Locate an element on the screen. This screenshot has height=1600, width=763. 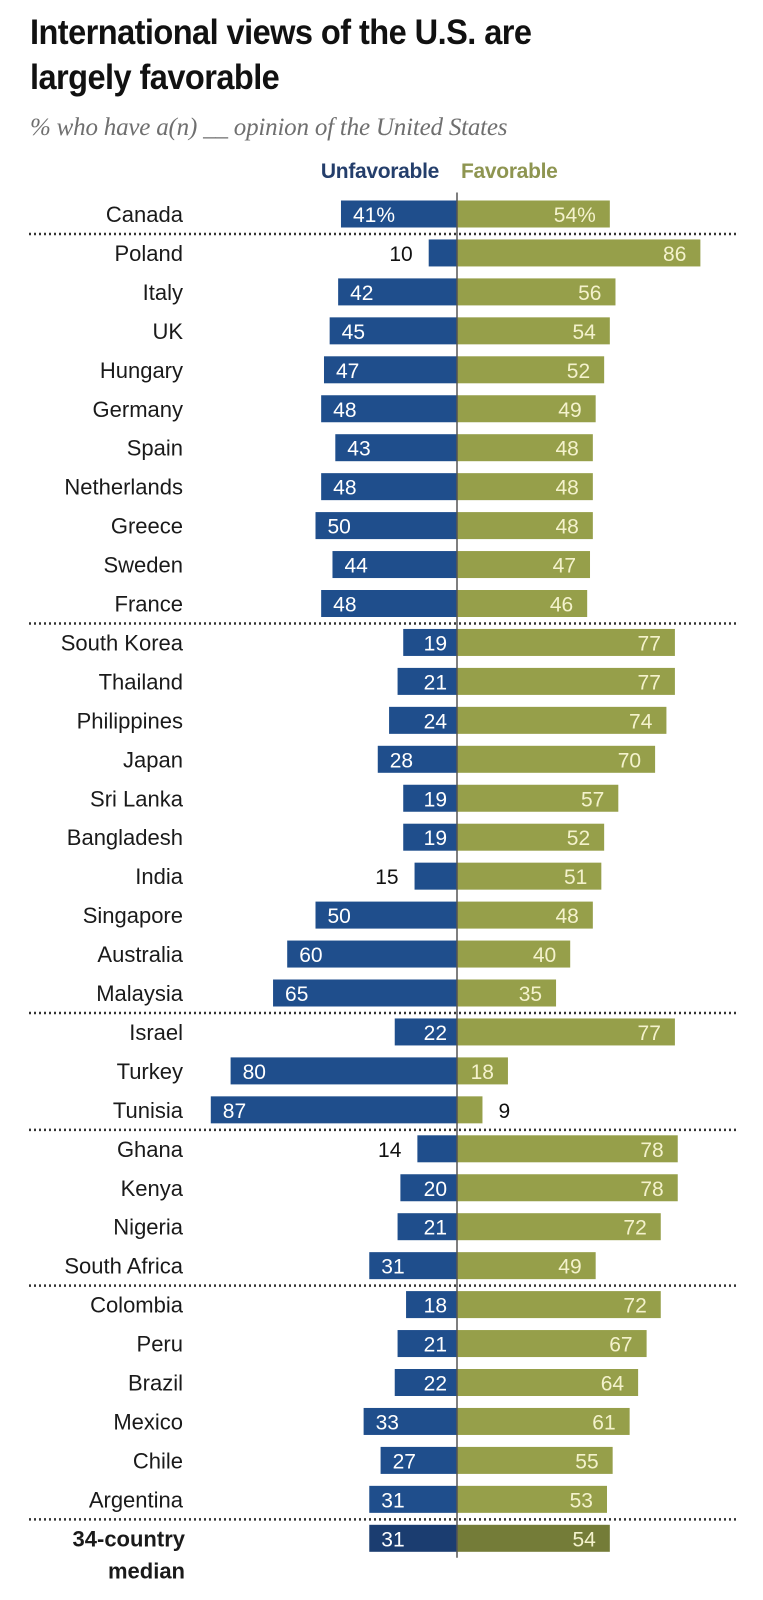
data-label-unfavorable: 19 is located at coordinates (435, 643).